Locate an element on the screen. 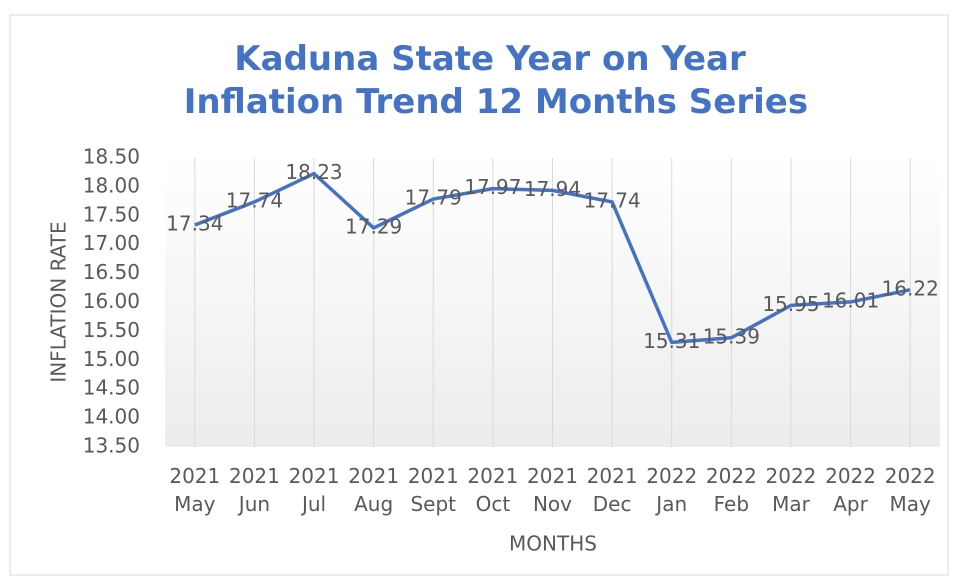 The height and width of the screenshot is (581, 959). x-tick-label: 2022 Apr is located at coordinates (851, 490).